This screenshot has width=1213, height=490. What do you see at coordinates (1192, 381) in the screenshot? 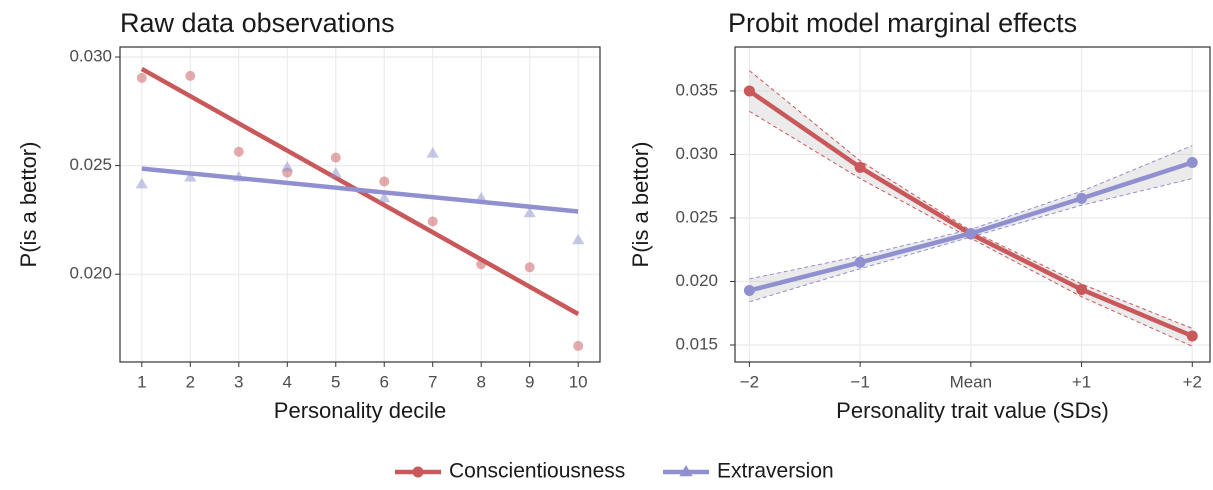
I see `x-tick-label: +2` at bounding box center [1192, 381].